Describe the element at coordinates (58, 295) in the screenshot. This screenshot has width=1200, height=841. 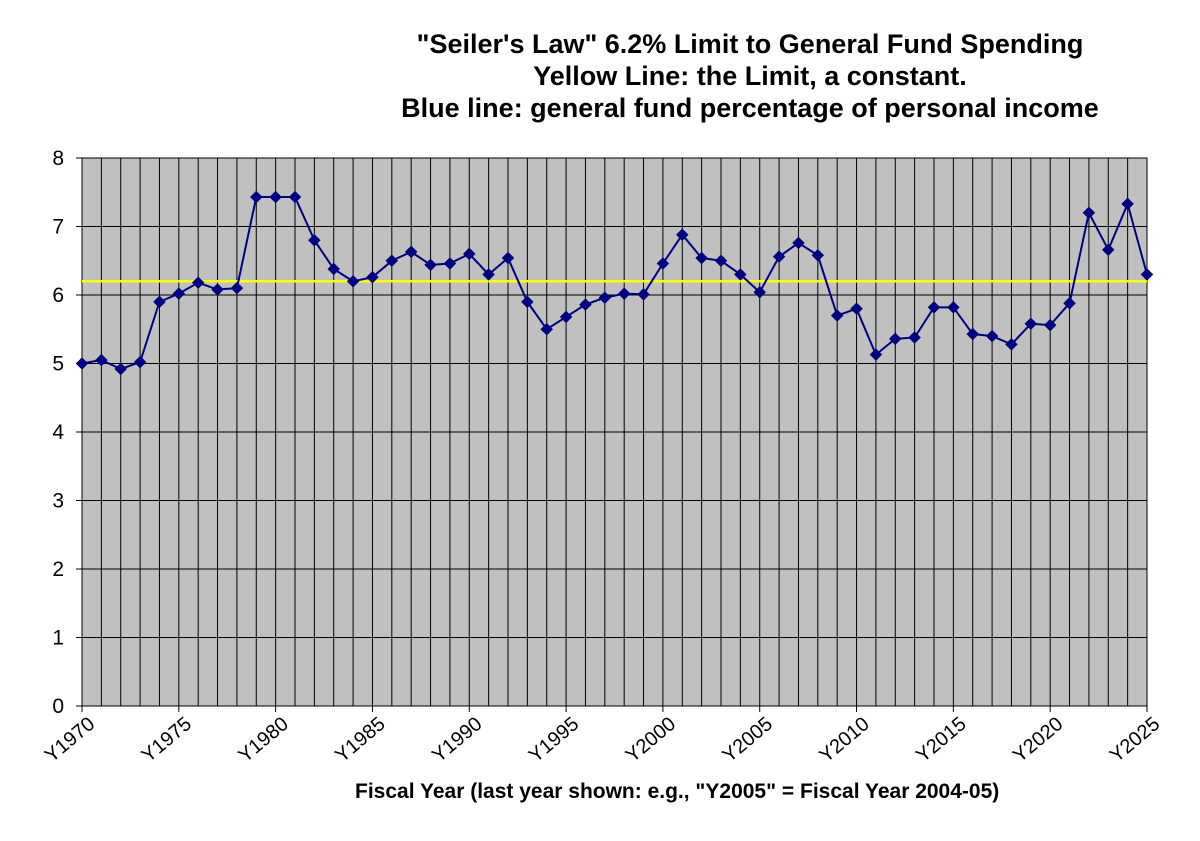
I see `y-tick-label: 6` at that location.